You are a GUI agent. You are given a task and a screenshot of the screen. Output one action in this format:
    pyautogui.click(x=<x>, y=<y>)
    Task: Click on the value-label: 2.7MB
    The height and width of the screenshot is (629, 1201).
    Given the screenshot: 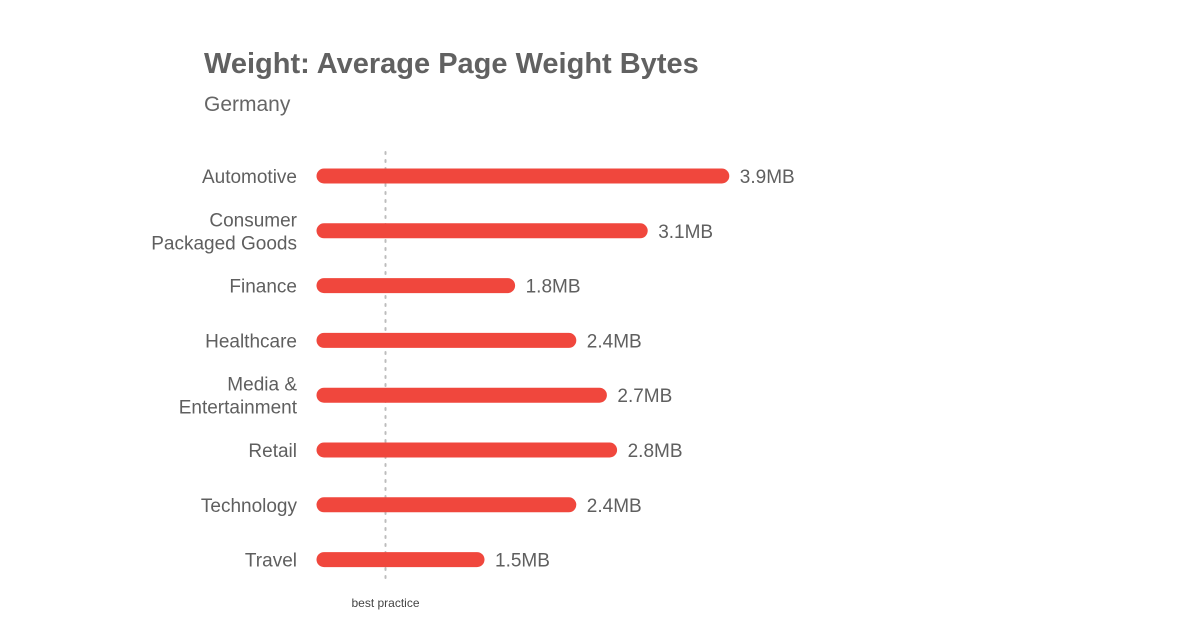 What is the action you would take?
    pyautogui.click(x=644, y=396)
    